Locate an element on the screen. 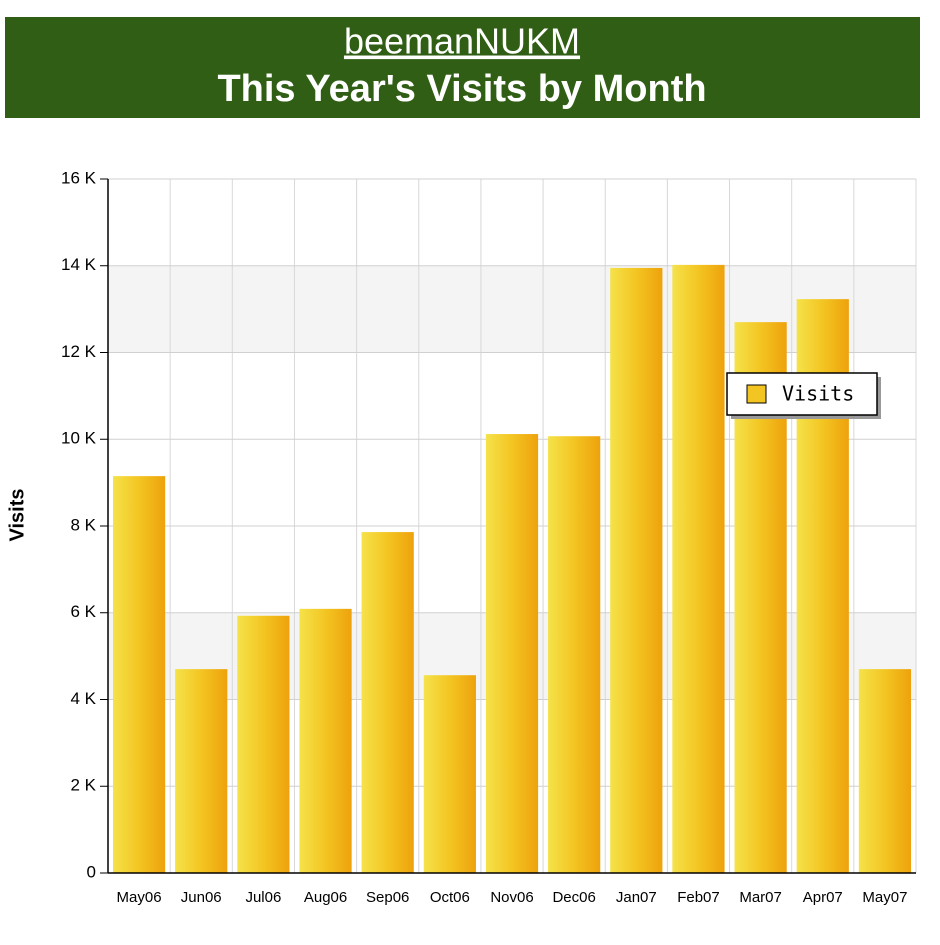  x-tick-label: Sep06 is located at coordinates (387, 897).